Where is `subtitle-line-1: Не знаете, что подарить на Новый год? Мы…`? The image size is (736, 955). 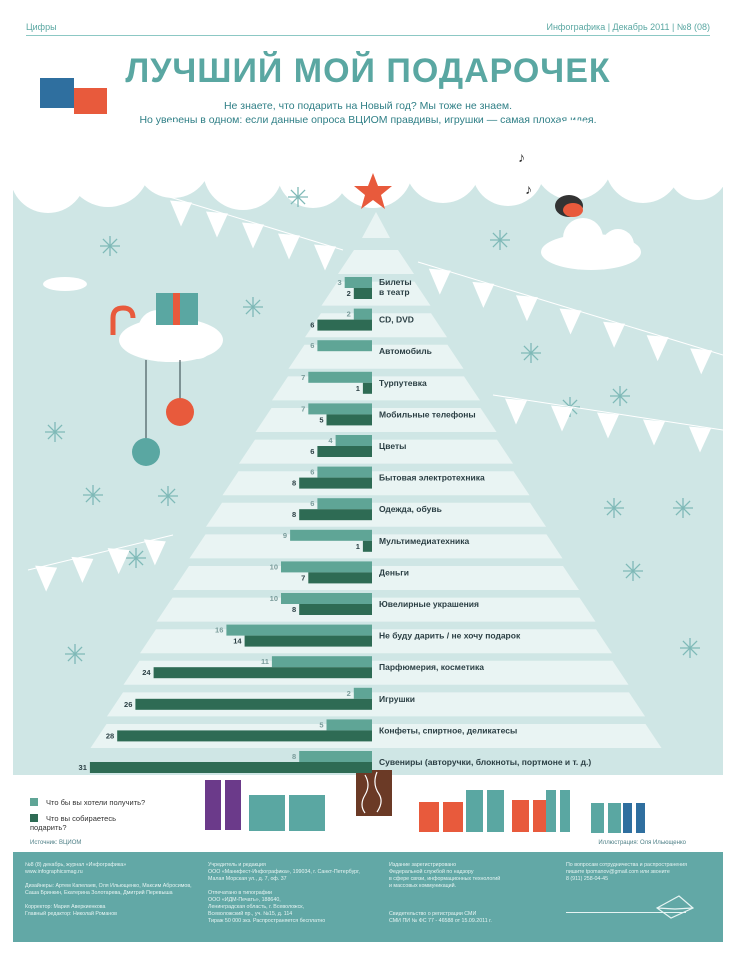 subtitle-line-1: Не знаете, что подарить на Новый год? Мы… is located at coordinates (368, 106).